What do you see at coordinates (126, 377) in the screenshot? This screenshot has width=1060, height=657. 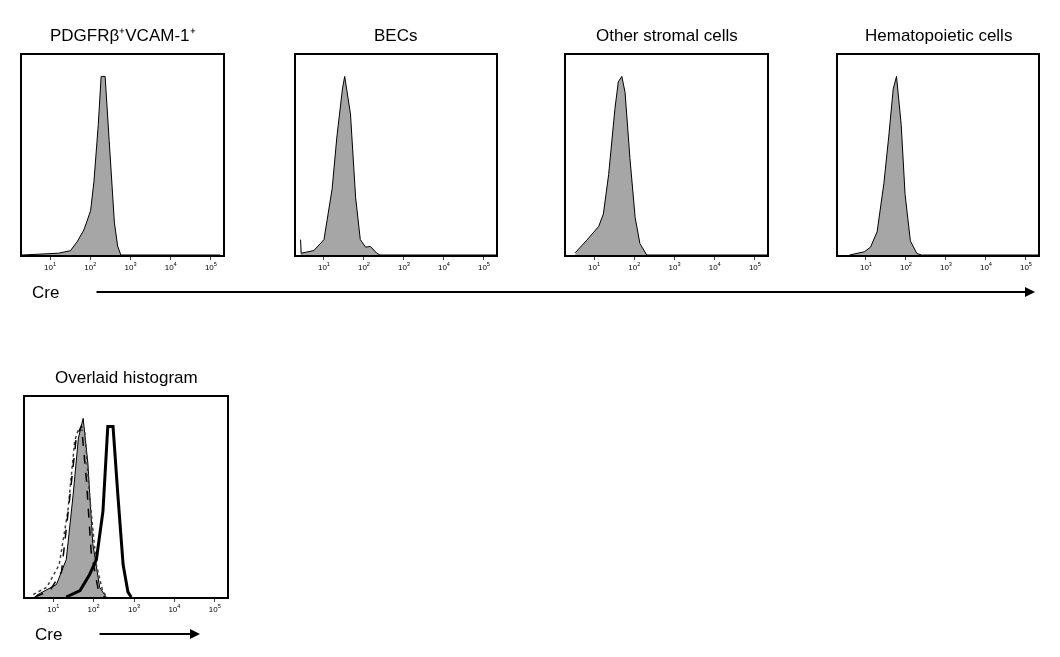 I see `chart-title: Overlaid histogram` at bounding box center [126, 377].